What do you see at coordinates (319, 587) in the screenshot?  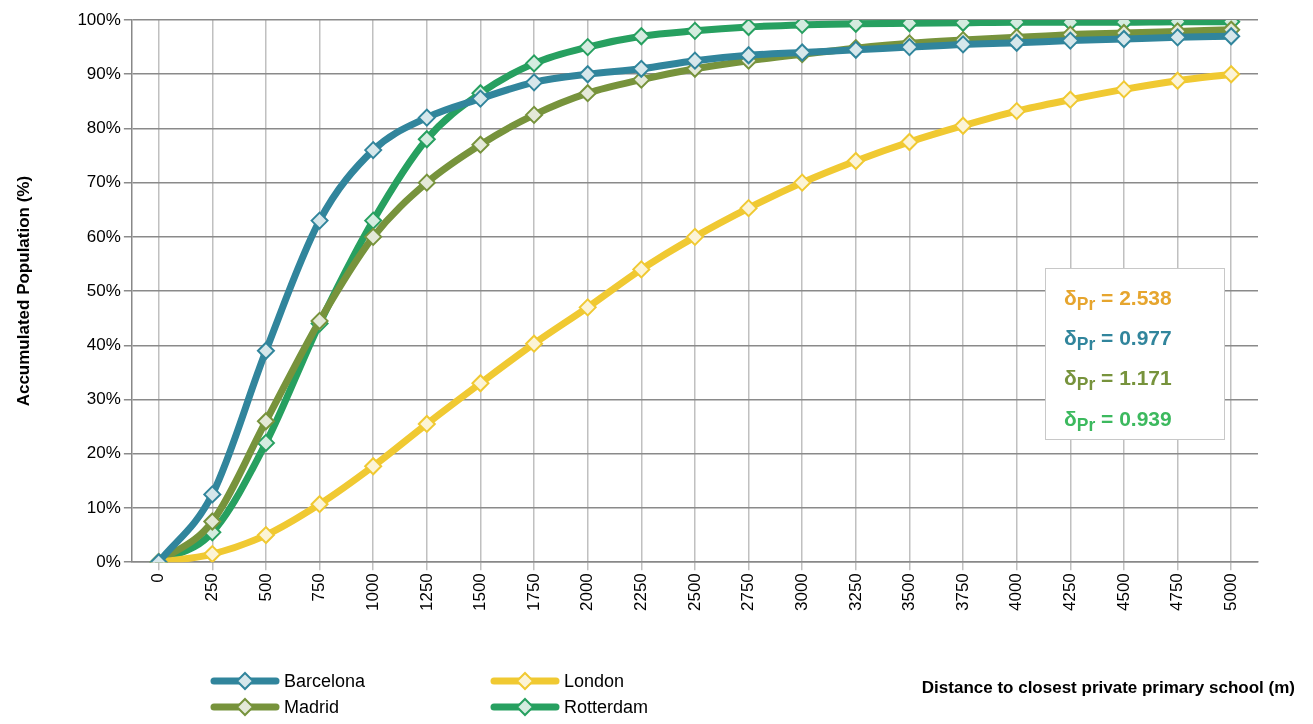 I see `x-tick-label: 750` at bounding box center [319, 587].